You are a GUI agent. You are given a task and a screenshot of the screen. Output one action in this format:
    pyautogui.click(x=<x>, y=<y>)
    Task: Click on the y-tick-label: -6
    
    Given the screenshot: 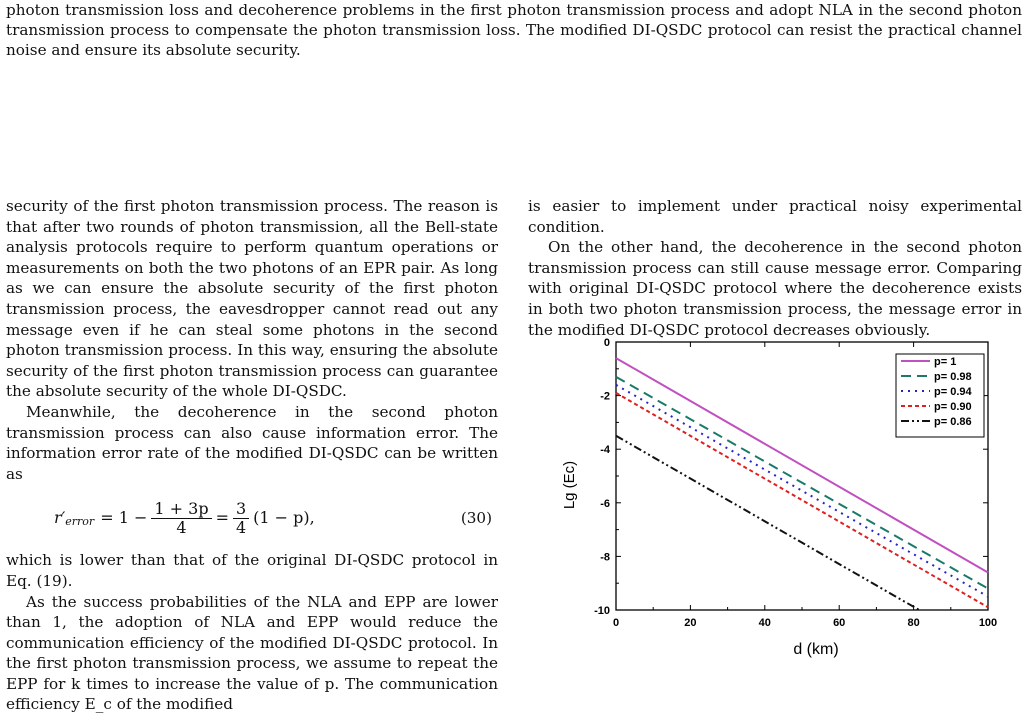 What is the action you would take?
    pyautogui.click(x=605, y=504)
    